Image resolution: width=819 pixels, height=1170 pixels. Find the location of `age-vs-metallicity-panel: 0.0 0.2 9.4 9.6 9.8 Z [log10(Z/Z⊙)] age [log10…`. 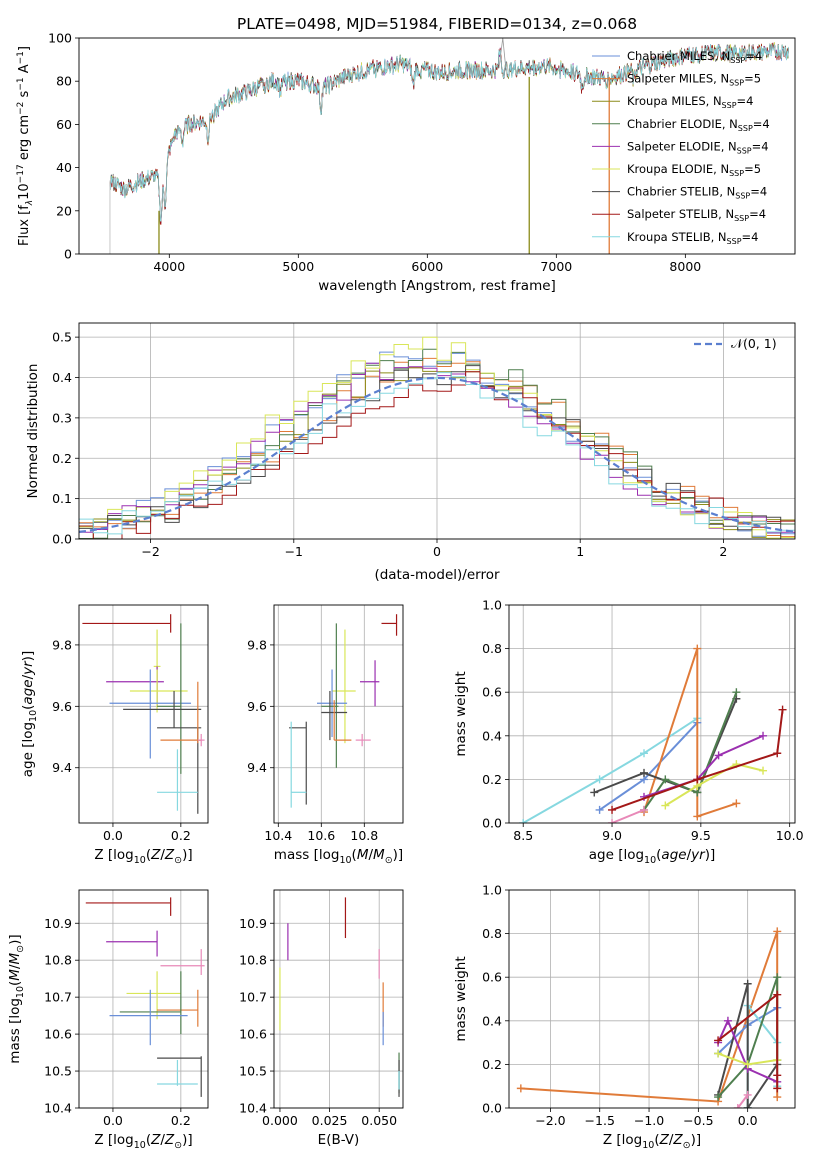

age-vs-metallicity-panel: 0.0 0.2 9.4 9.6 9.8 Z [log10(Z/Z⊙)] age [log10… is located at coordinates (114, 735).